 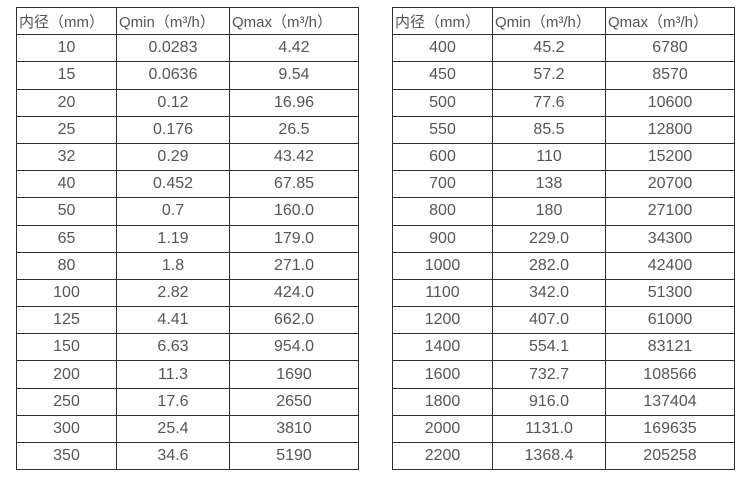 I want to click on cell-qmax: 10600, so click(x=670, y=102).